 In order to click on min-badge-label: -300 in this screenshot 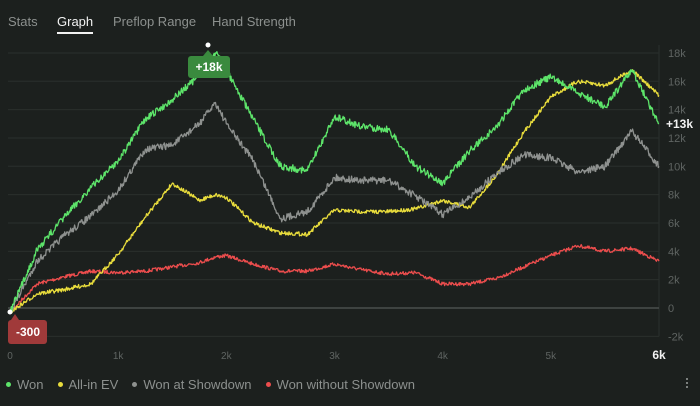, I will do `click(28, 332)`.